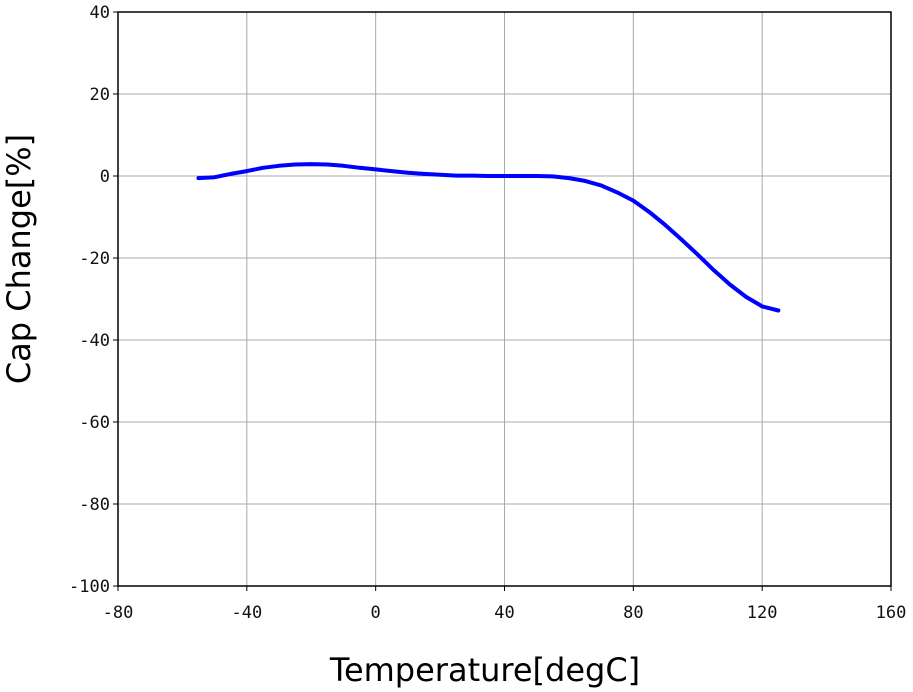 The image size is (913, 692). Describe the element at coordinates (94, 341) in the screenshot. I see `y-tick-label: -40` at that location.